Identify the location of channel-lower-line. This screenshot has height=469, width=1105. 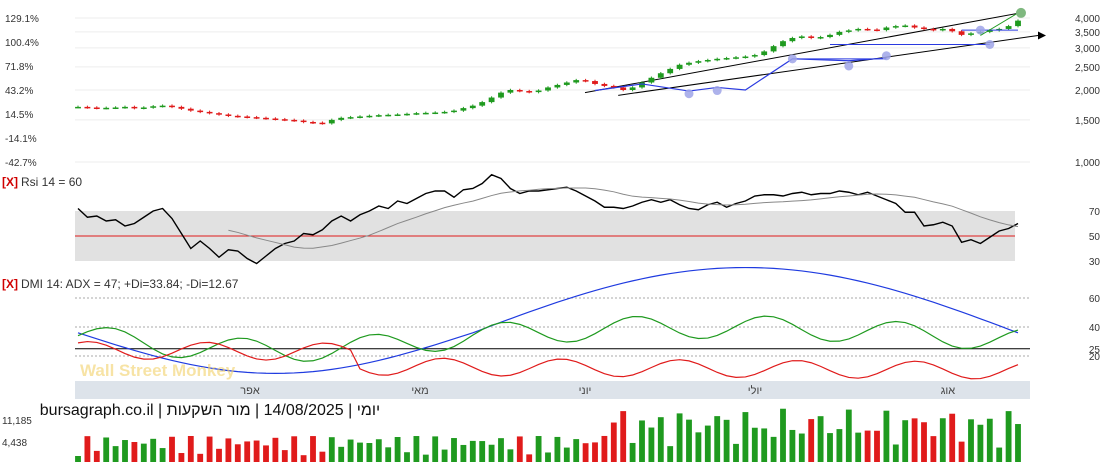
(828, 65).